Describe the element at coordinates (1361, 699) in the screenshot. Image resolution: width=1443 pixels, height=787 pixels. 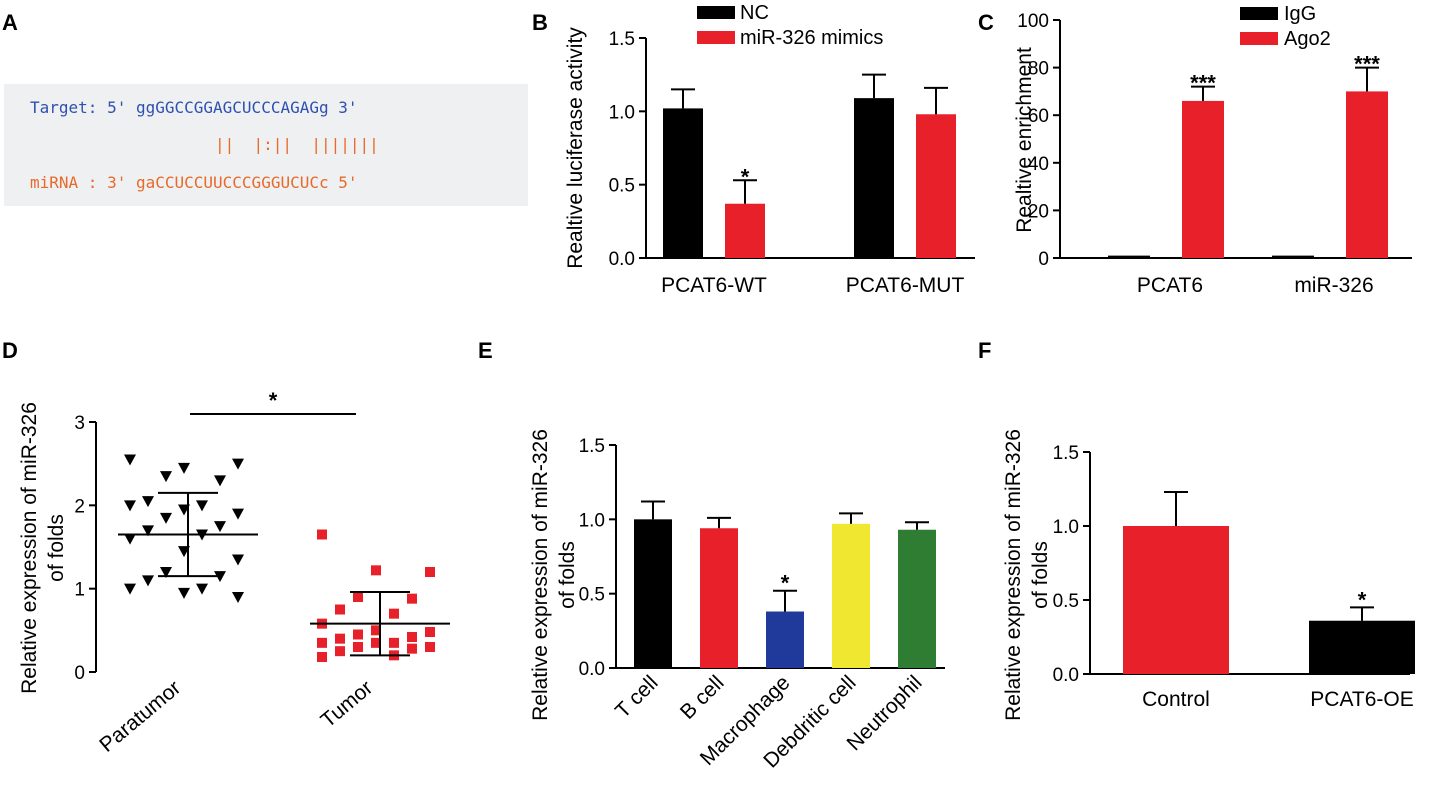
I see `panel-f-category-label: PCAT6-OE` at that location.